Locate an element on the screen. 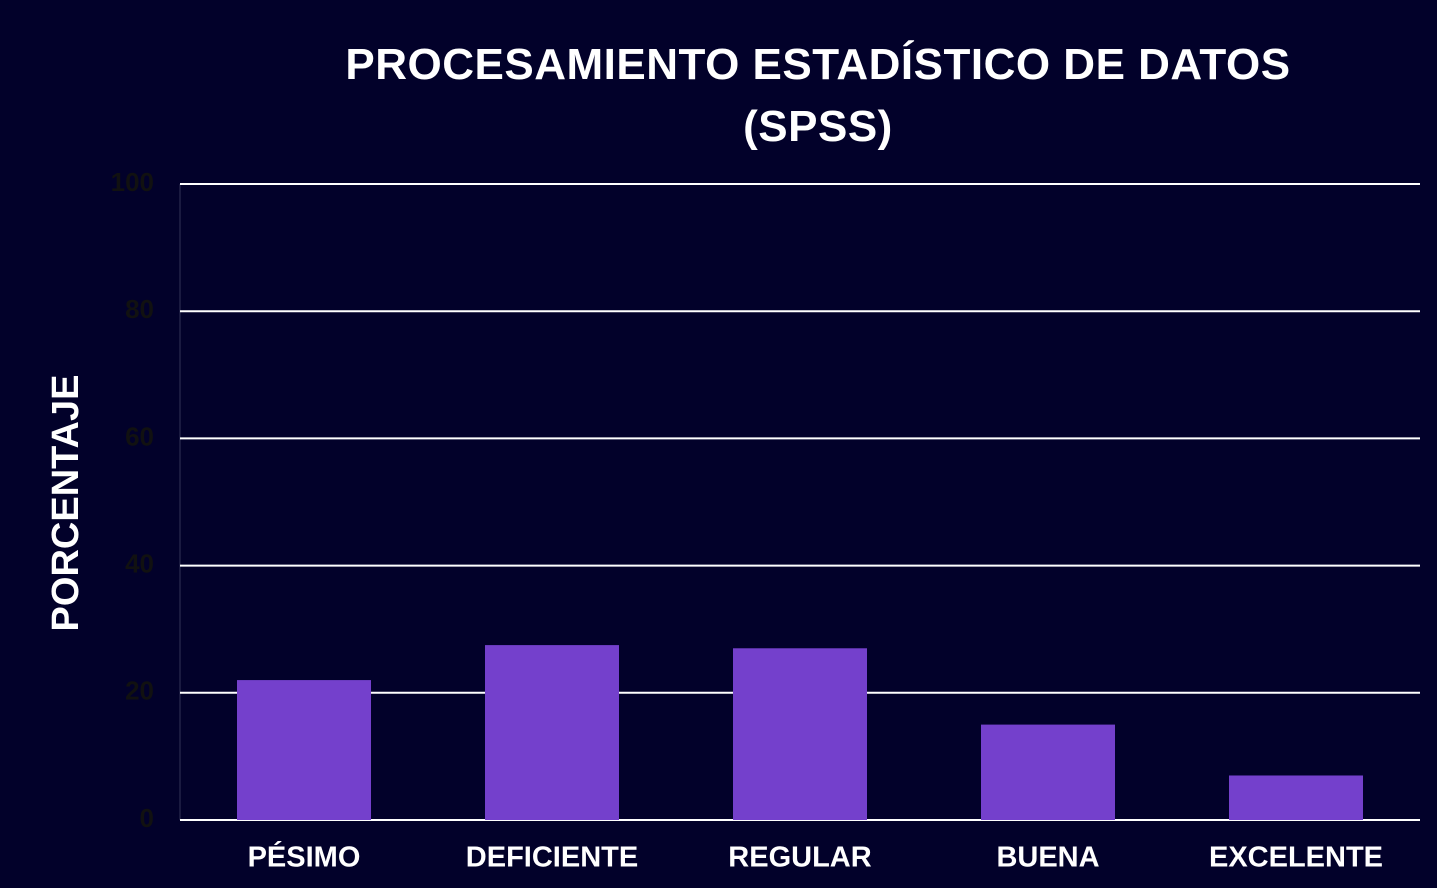  y-tick-label: 100 is located at coordinates (132, 182).